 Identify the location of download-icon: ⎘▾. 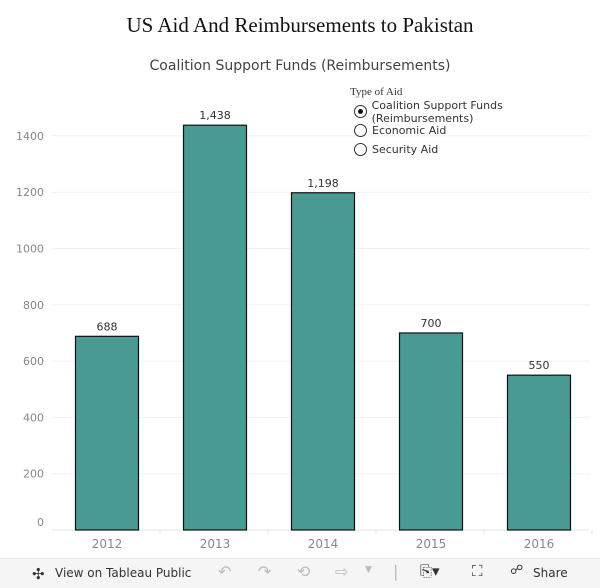
(430, 571).